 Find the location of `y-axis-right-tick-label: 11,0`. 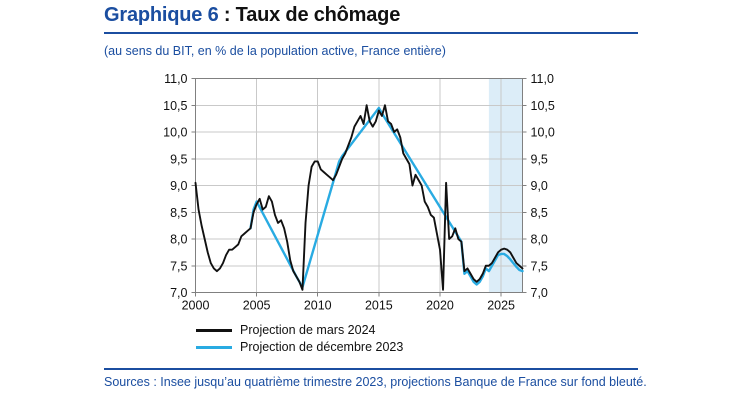

y-axis-right-tick-label: 11,0 is located at coordinates (542, 79).